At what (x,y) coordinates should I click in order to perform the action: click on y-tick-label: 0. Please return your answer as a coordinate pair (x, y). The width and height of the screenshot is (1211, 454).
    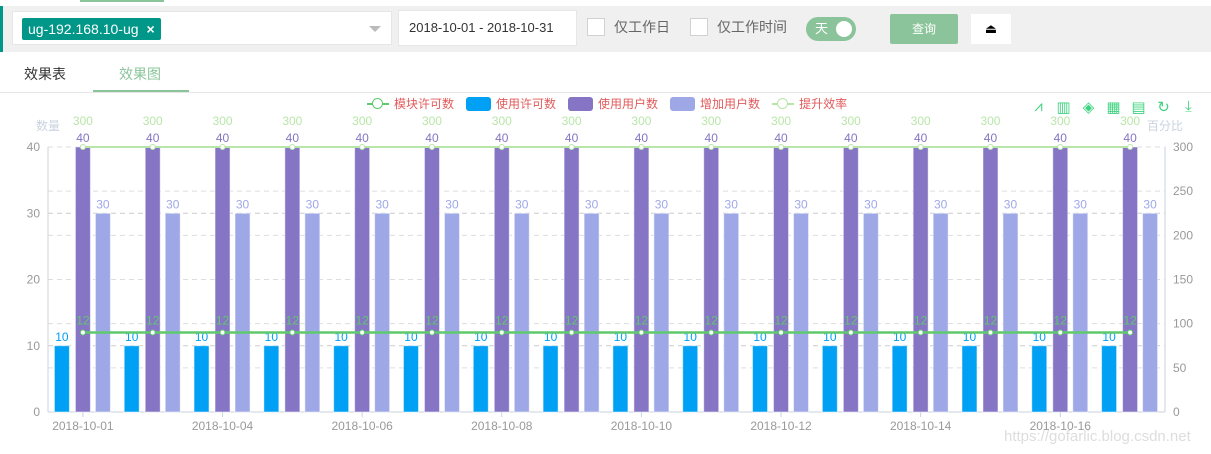
    Looking at the image, I should click on (36, 412).